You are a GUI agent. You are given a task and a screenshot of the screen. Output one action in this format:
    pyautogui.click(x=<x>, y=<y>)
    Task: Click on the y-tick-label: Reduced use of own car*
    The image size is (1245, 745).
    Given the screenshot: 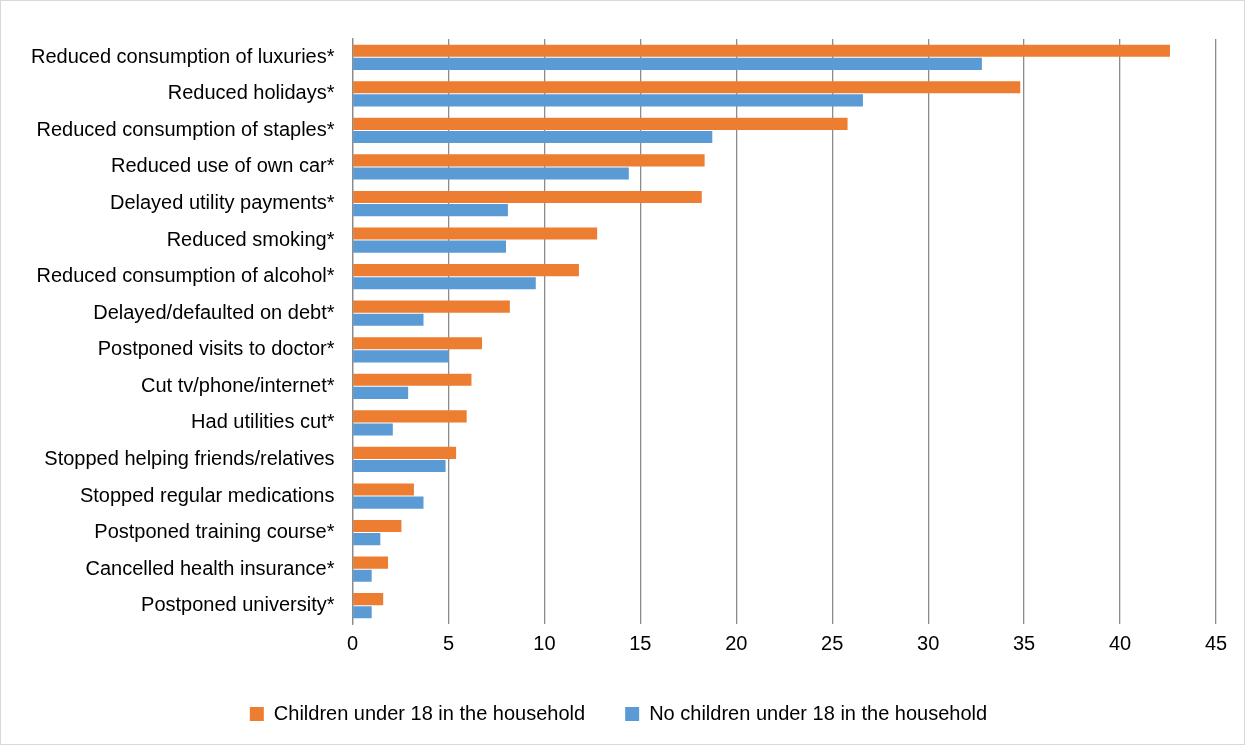 What is the action you would take?
    pyautogui.click(x=223, y=165)
    